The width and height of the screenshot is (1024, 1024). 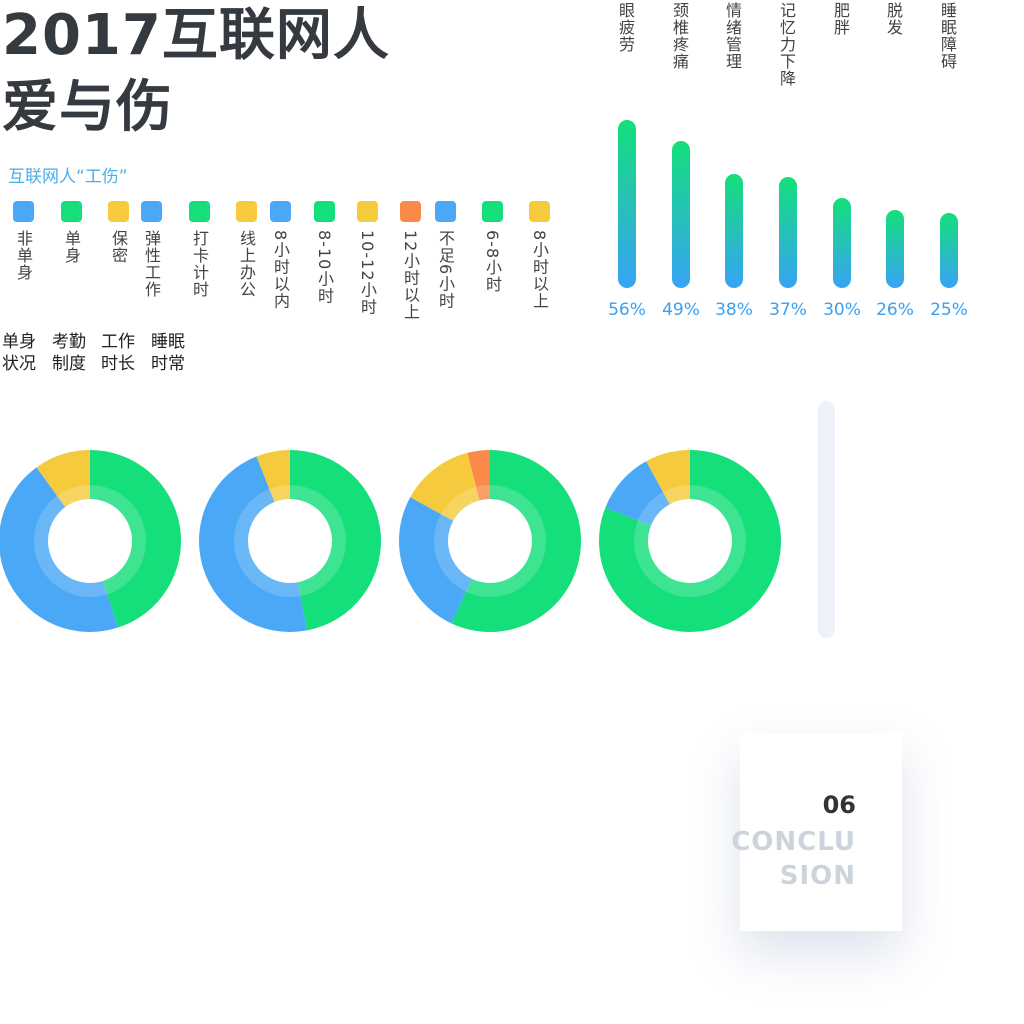 What do you see at coordinates (793, 859) in the screenshot?
I see `card-text: CONCLU SION` at bounding box center [793, 859].